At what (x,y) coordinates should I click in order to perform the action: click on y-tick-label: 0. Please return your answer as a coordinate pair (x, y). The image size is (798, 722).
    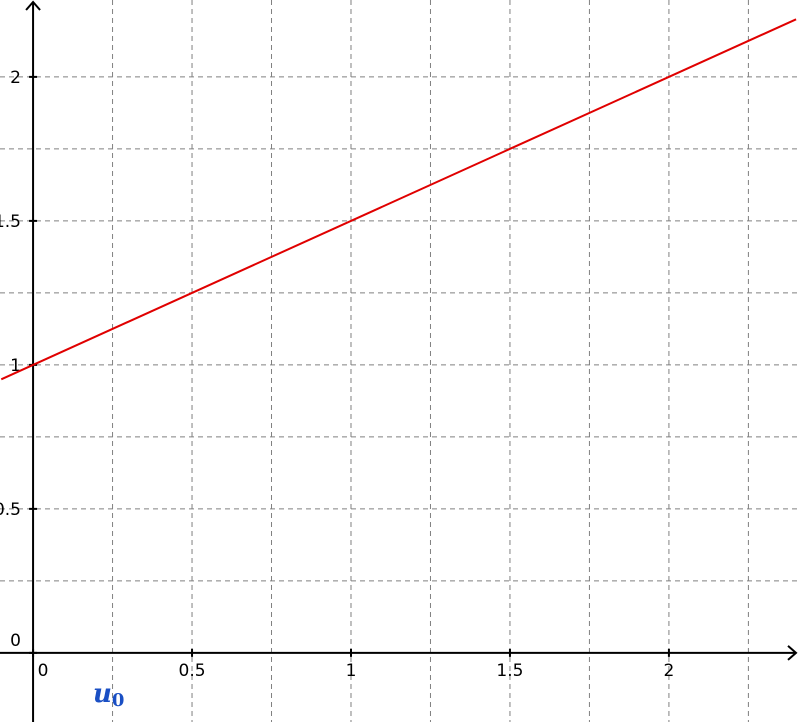
    Looking at the image, I should click on (15, 641).